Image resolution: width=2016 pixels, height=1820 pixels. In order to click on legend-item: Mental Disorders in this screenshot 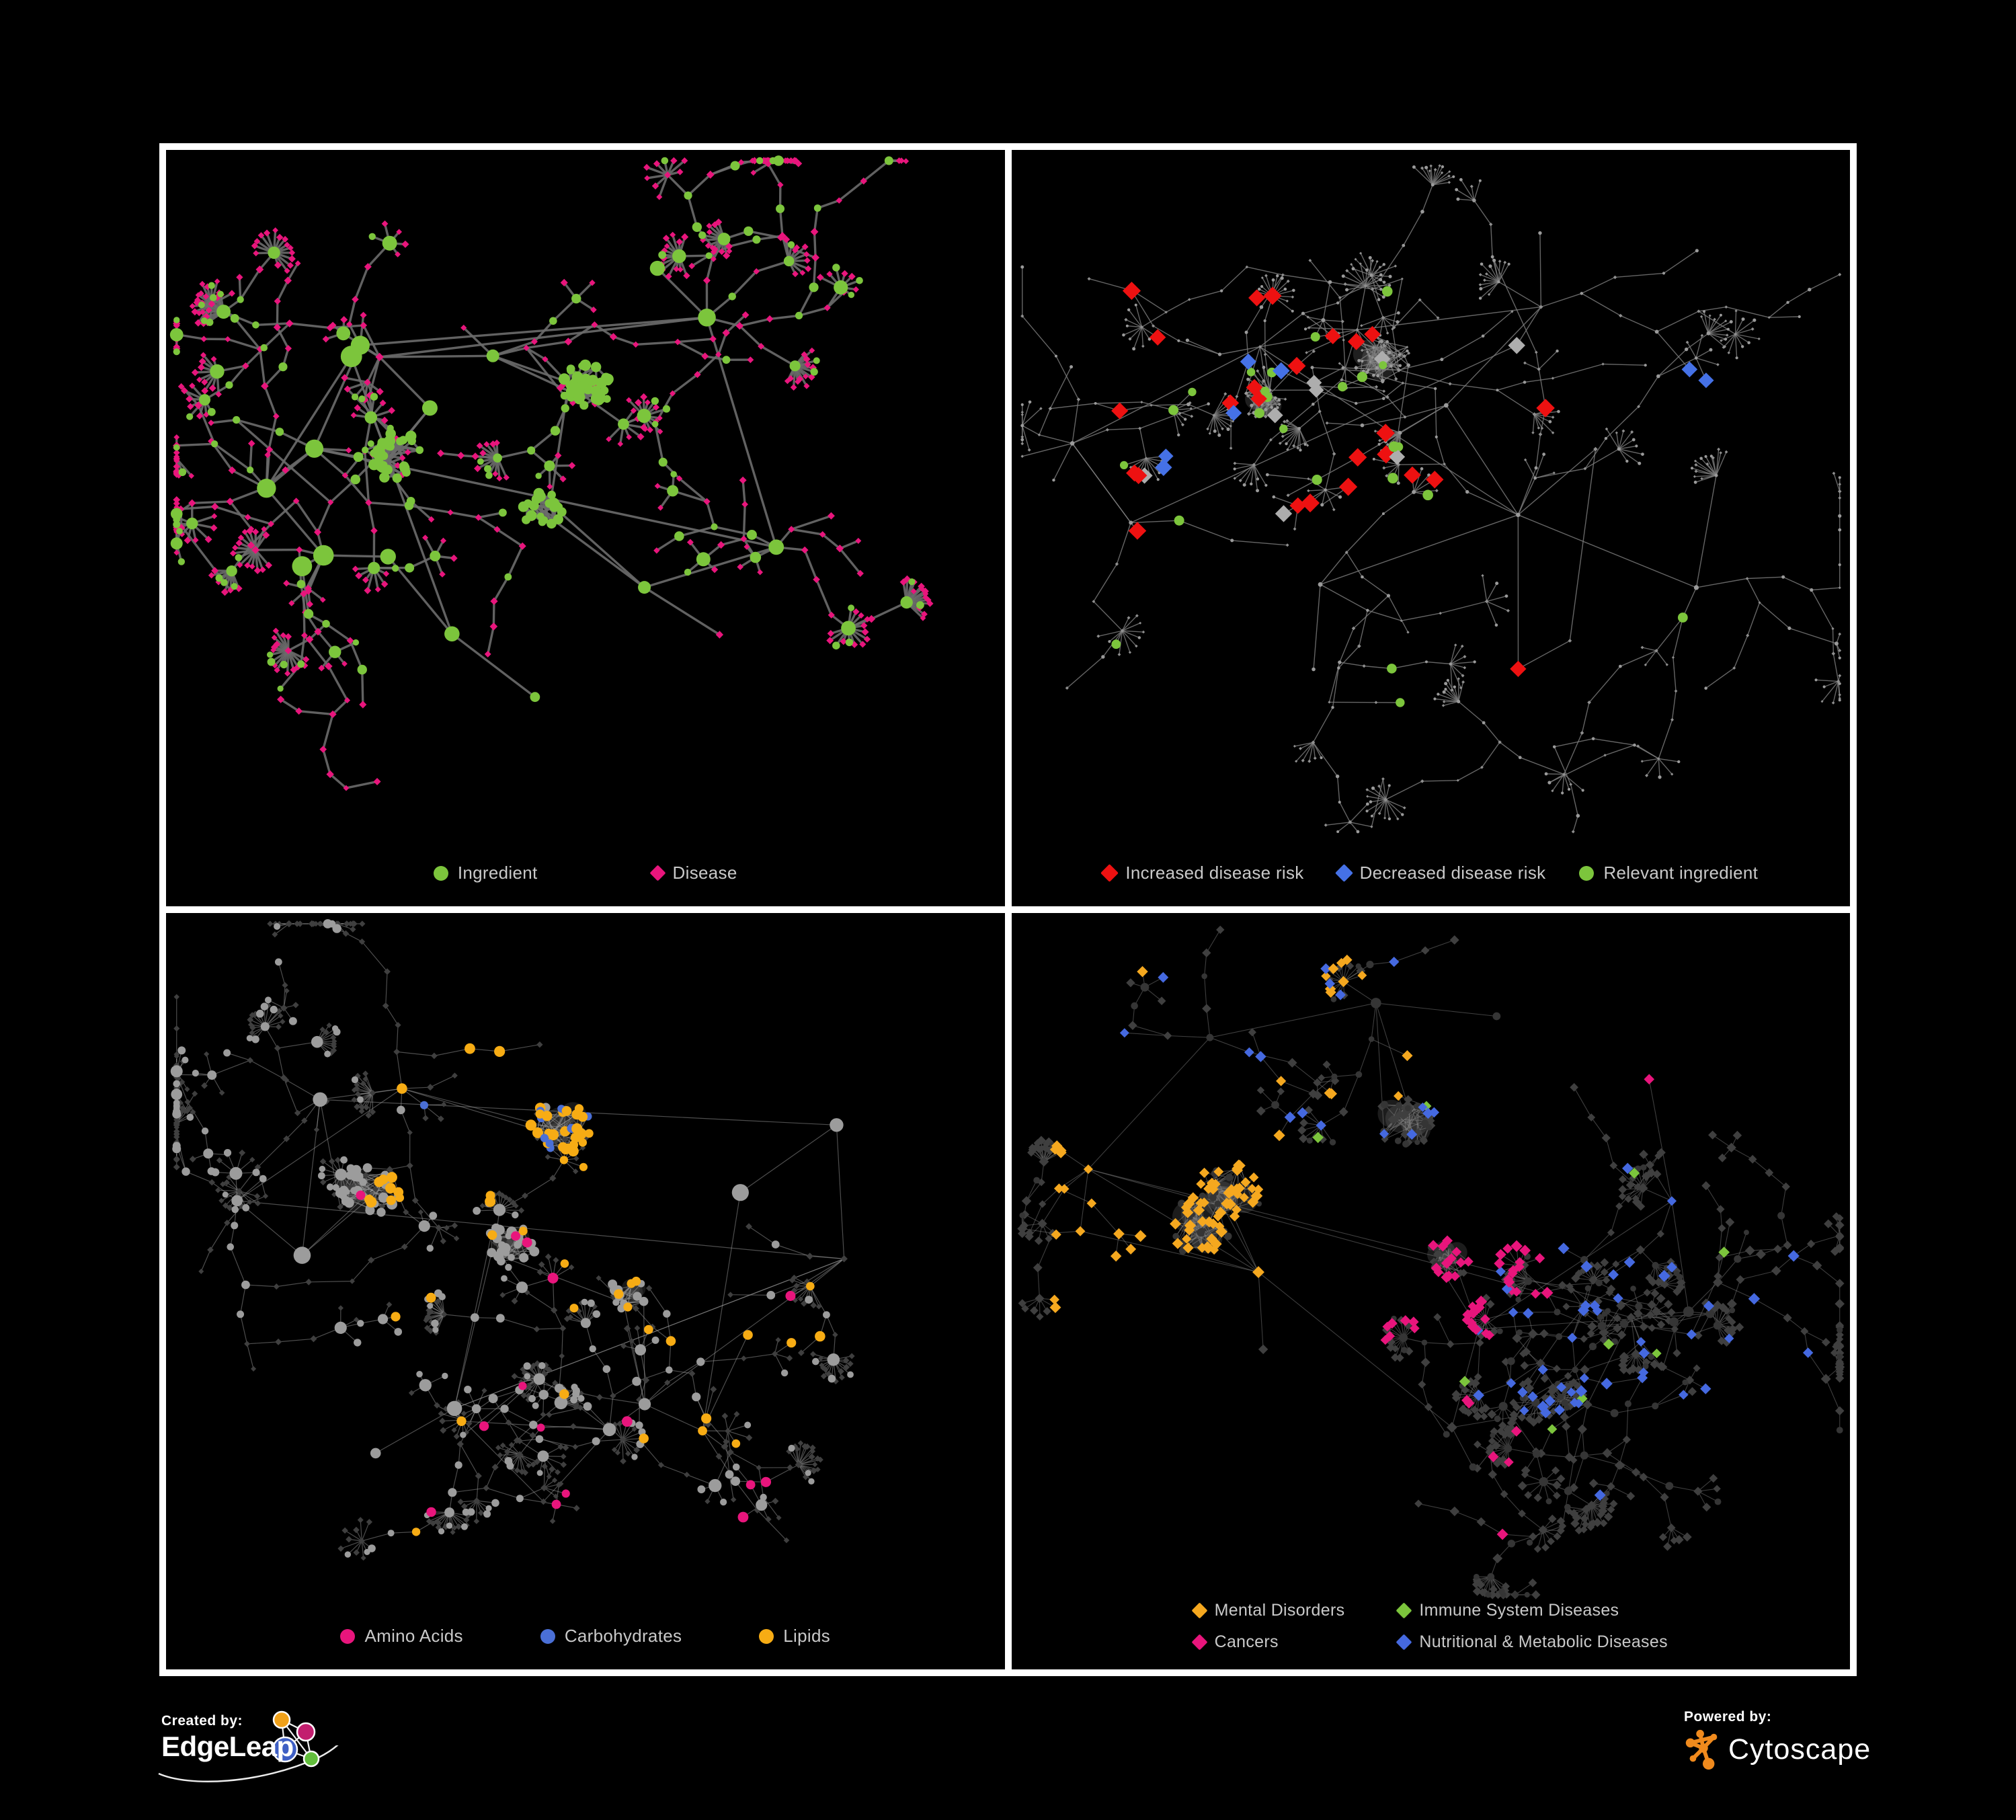, I will do `click(1268, 1610)`.